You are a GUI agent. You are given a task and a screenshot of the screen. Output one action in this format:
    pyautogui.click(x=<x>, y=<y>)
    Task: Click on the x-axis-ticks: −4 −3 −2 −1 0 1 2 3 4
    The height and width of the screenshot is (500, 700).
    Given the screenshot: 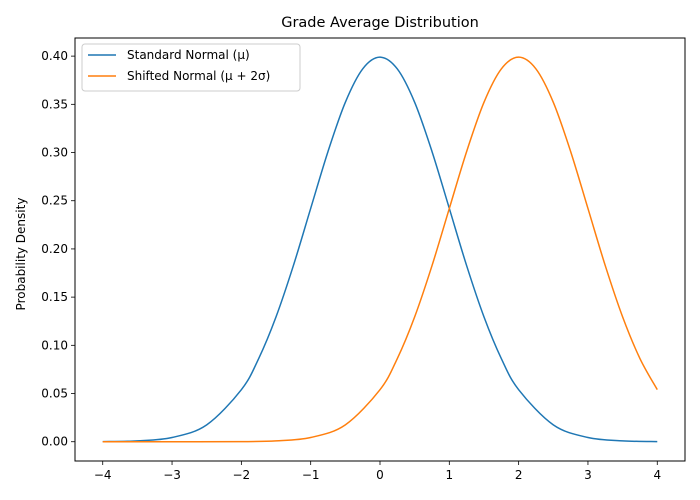 What is the action you would take?
    pyautogui.click(x=377, y=471)
    